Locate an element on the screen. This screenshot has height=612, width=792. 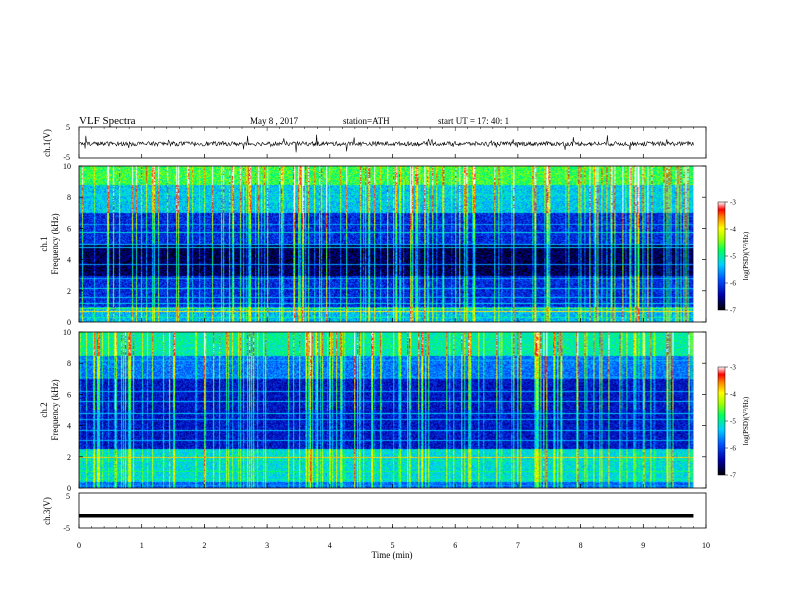
ch1-trace is located at coordinates (386, 143).